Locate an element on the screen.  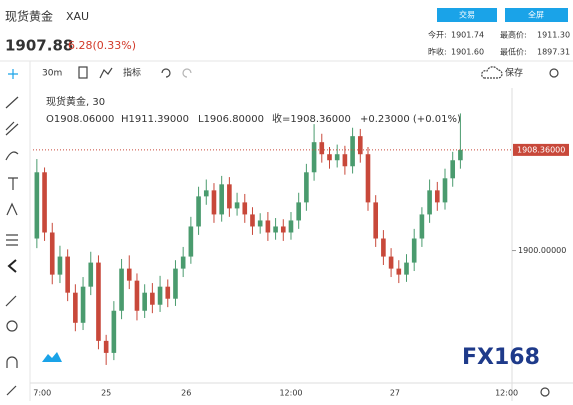
stat-value: 1897.31 is located at coordinates (553, 52).